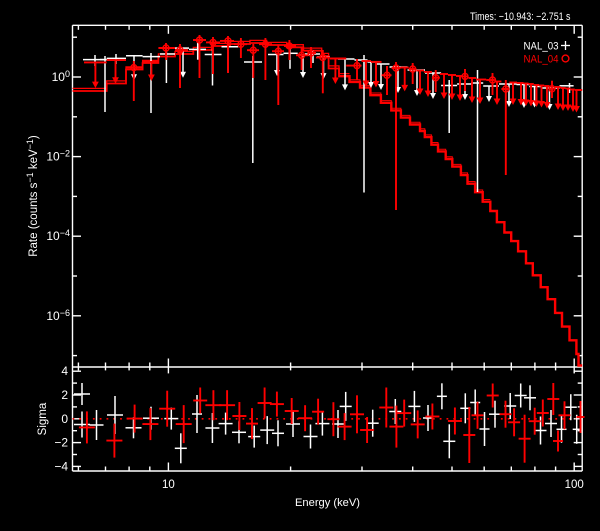  I want to click on svg-text: −4, so click(61, 466).